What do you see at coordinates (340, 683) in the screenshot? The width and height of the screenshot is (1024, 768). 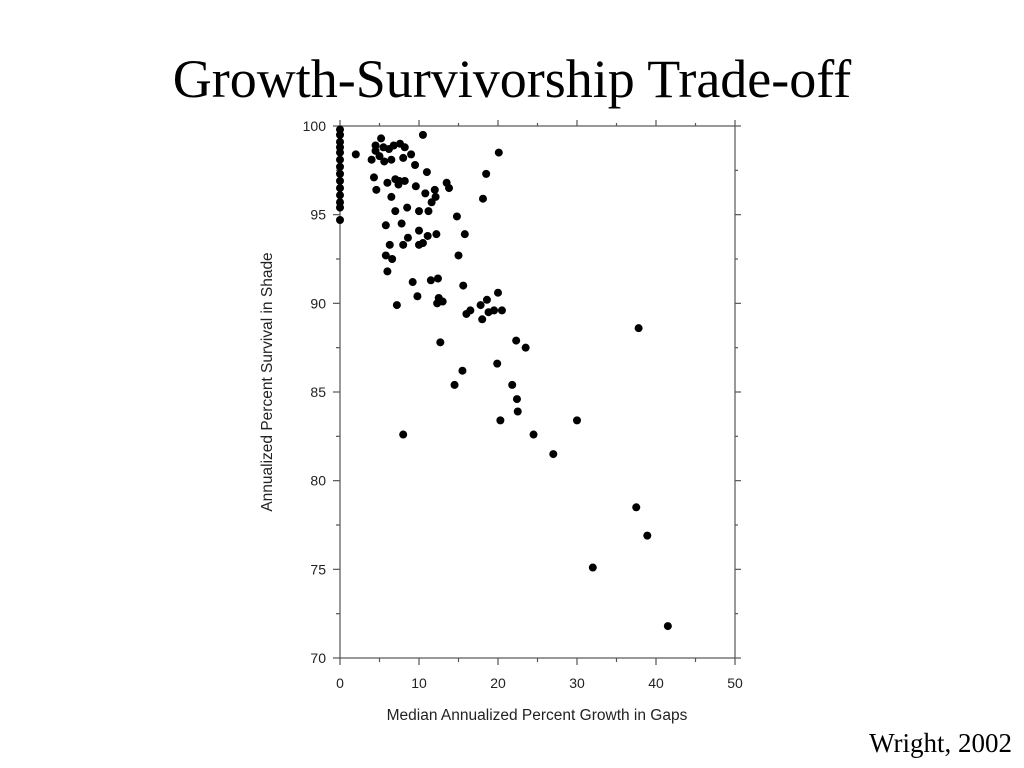 I see `x-tick-label: 0` at bounding box center [340, 683].